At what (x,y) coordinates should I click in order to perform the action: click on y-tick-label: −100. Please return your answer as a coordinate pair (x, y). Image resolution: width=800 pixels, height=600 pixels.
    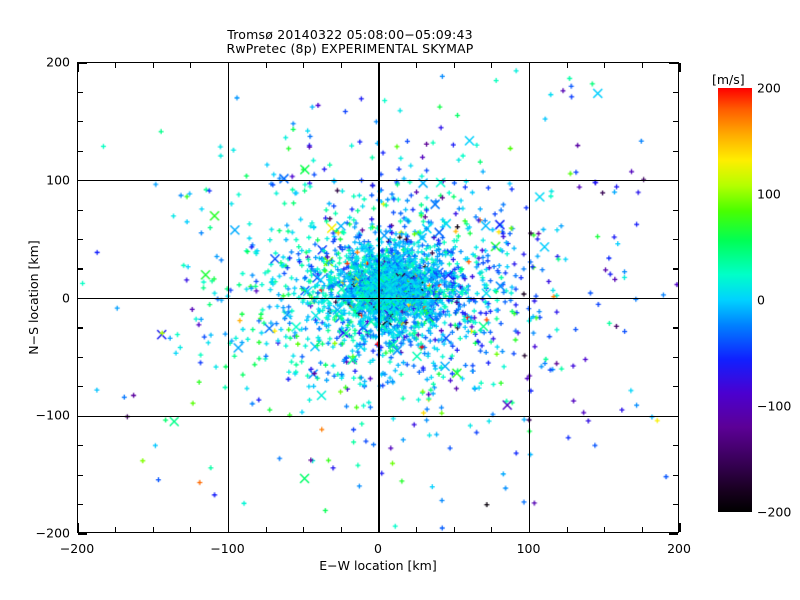
    Looking at the image, I should click on (52, 415).